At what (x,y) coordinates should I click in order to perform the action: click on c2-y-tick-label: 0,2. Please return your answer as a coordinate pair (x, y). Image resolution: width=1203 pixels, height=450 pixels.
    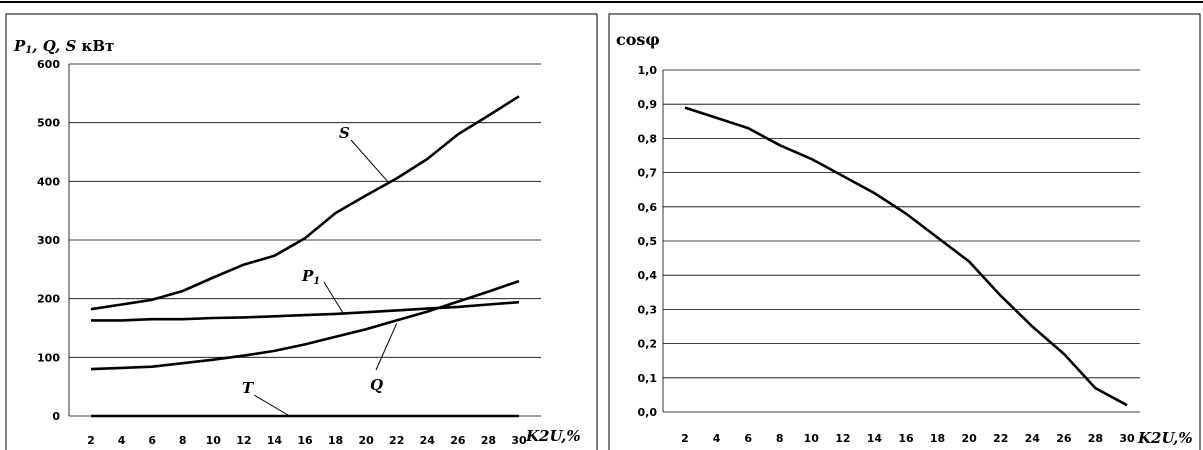
    Looking at the image, I should click on (648, 344).